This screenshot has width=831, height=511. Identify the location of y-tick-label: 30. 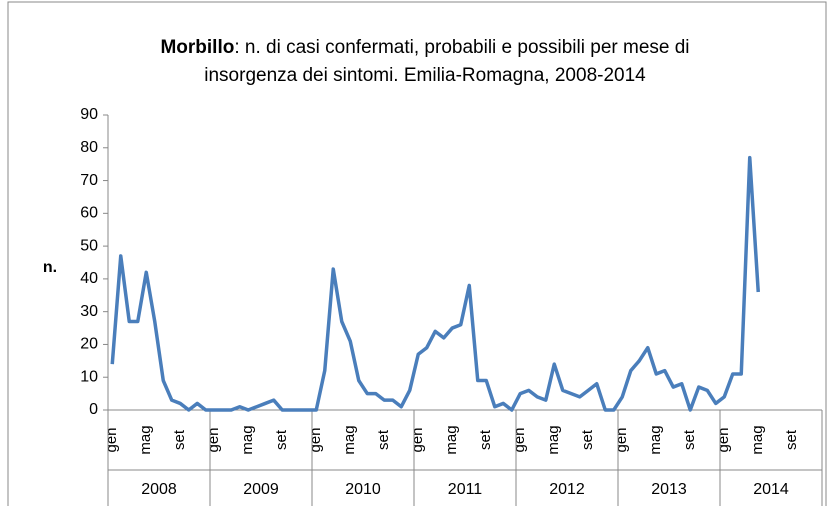
(89, 311).